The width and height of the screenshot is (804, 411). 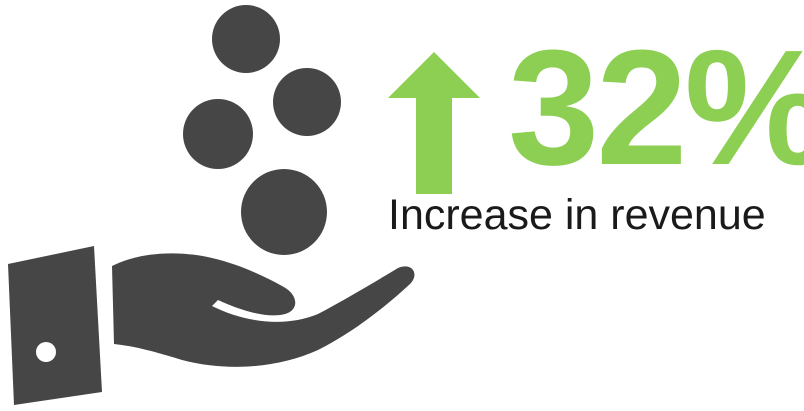 What do you see at coordinates (46, 352) in the screenshot?
I see `cuff-button` at bounding box center [46, 352].